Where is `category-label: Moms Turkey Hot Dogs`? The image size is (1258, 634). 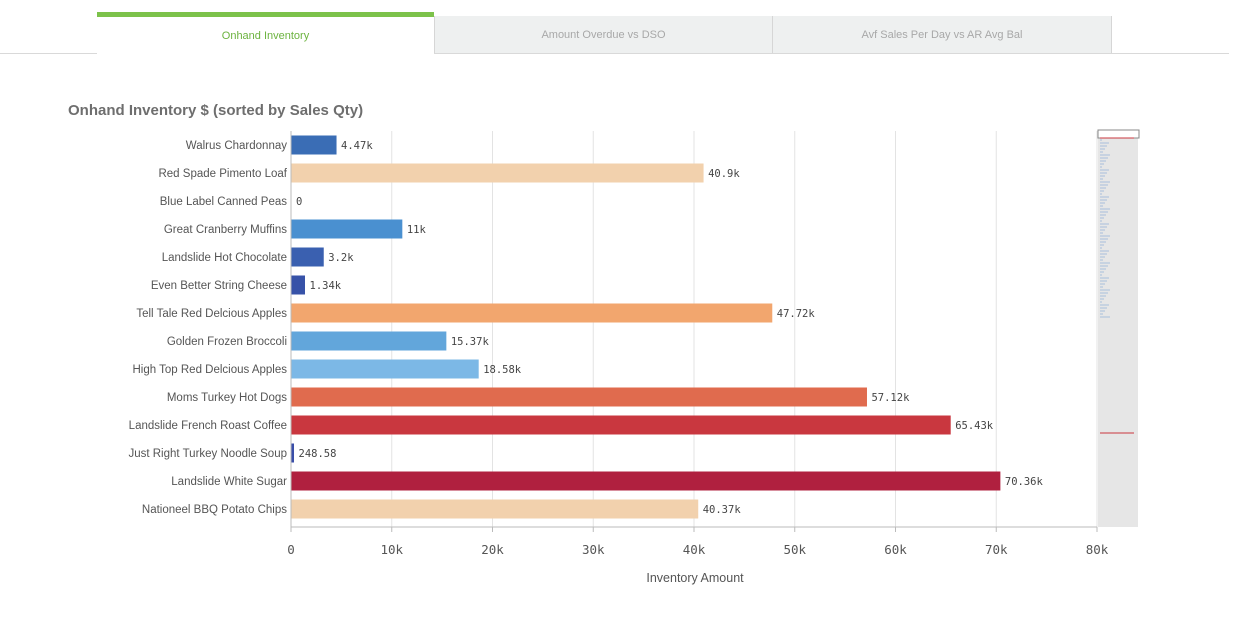 category-label: Moms Turkey Hot Dogs is located at coordinates (227, 398).